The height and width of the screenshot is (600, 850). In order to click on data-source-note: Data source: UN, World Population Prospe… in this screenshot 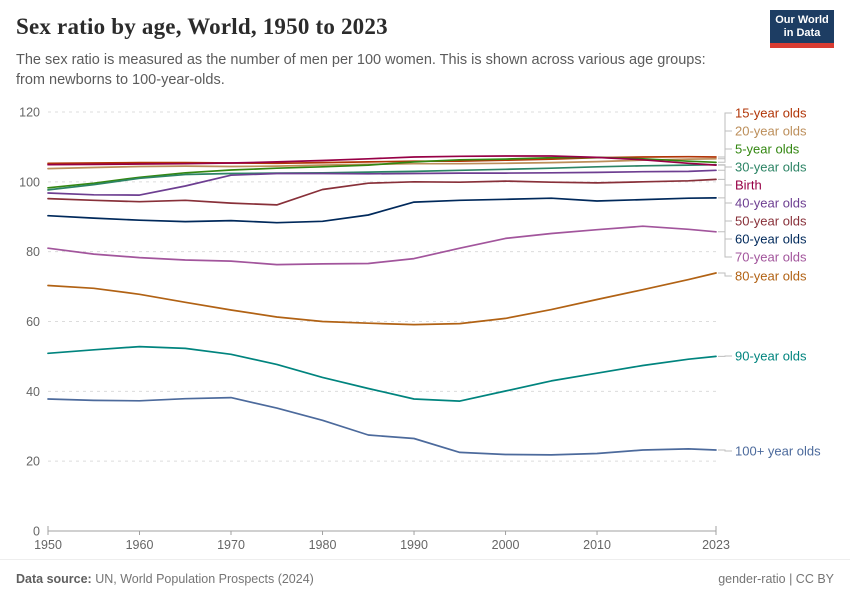, I will do `click(165, 579)`.